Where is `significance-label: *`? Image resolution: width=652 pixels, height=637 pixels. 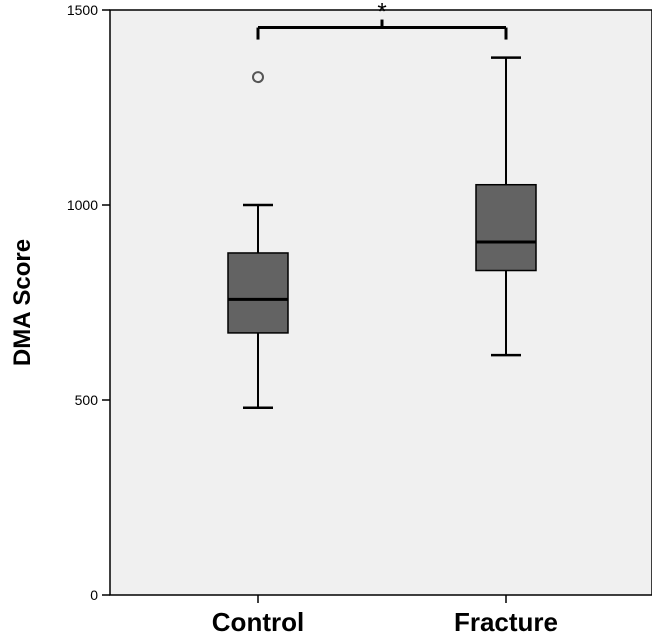 significance-label: * is located at coordinates (381, 13).